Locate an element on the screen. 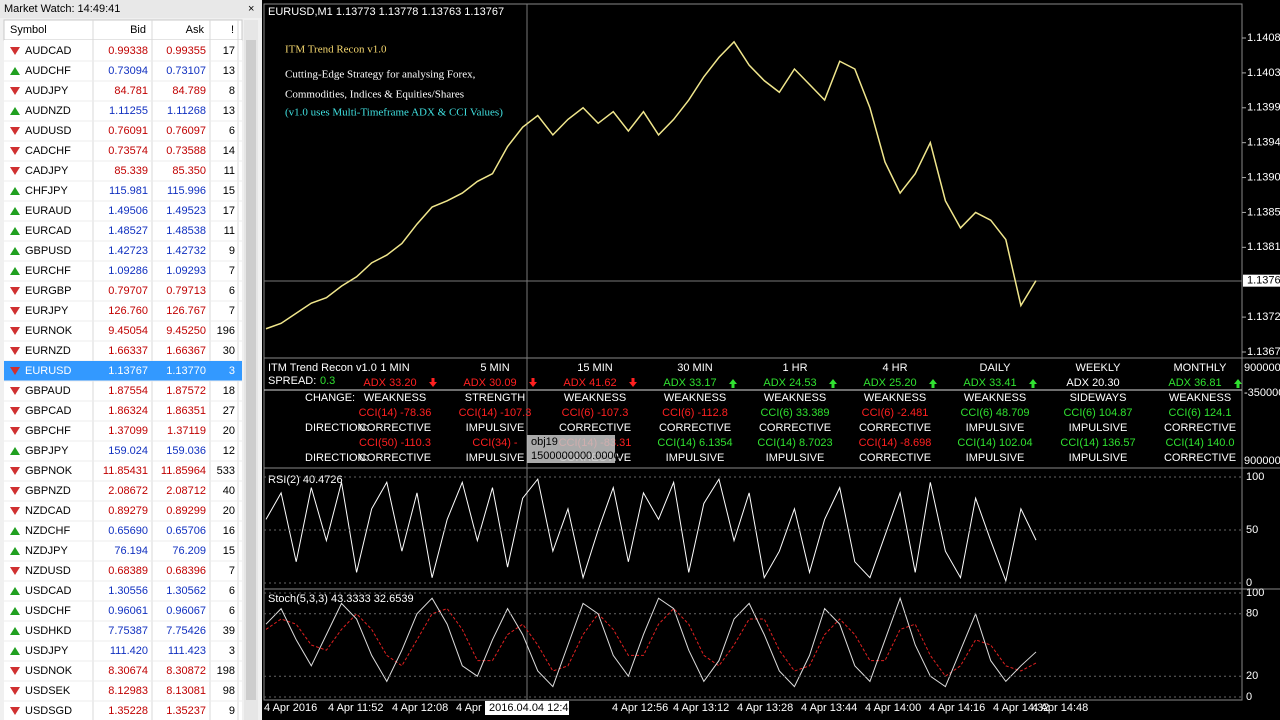  ask: 1.42732 is located at coordinates (186, 251).